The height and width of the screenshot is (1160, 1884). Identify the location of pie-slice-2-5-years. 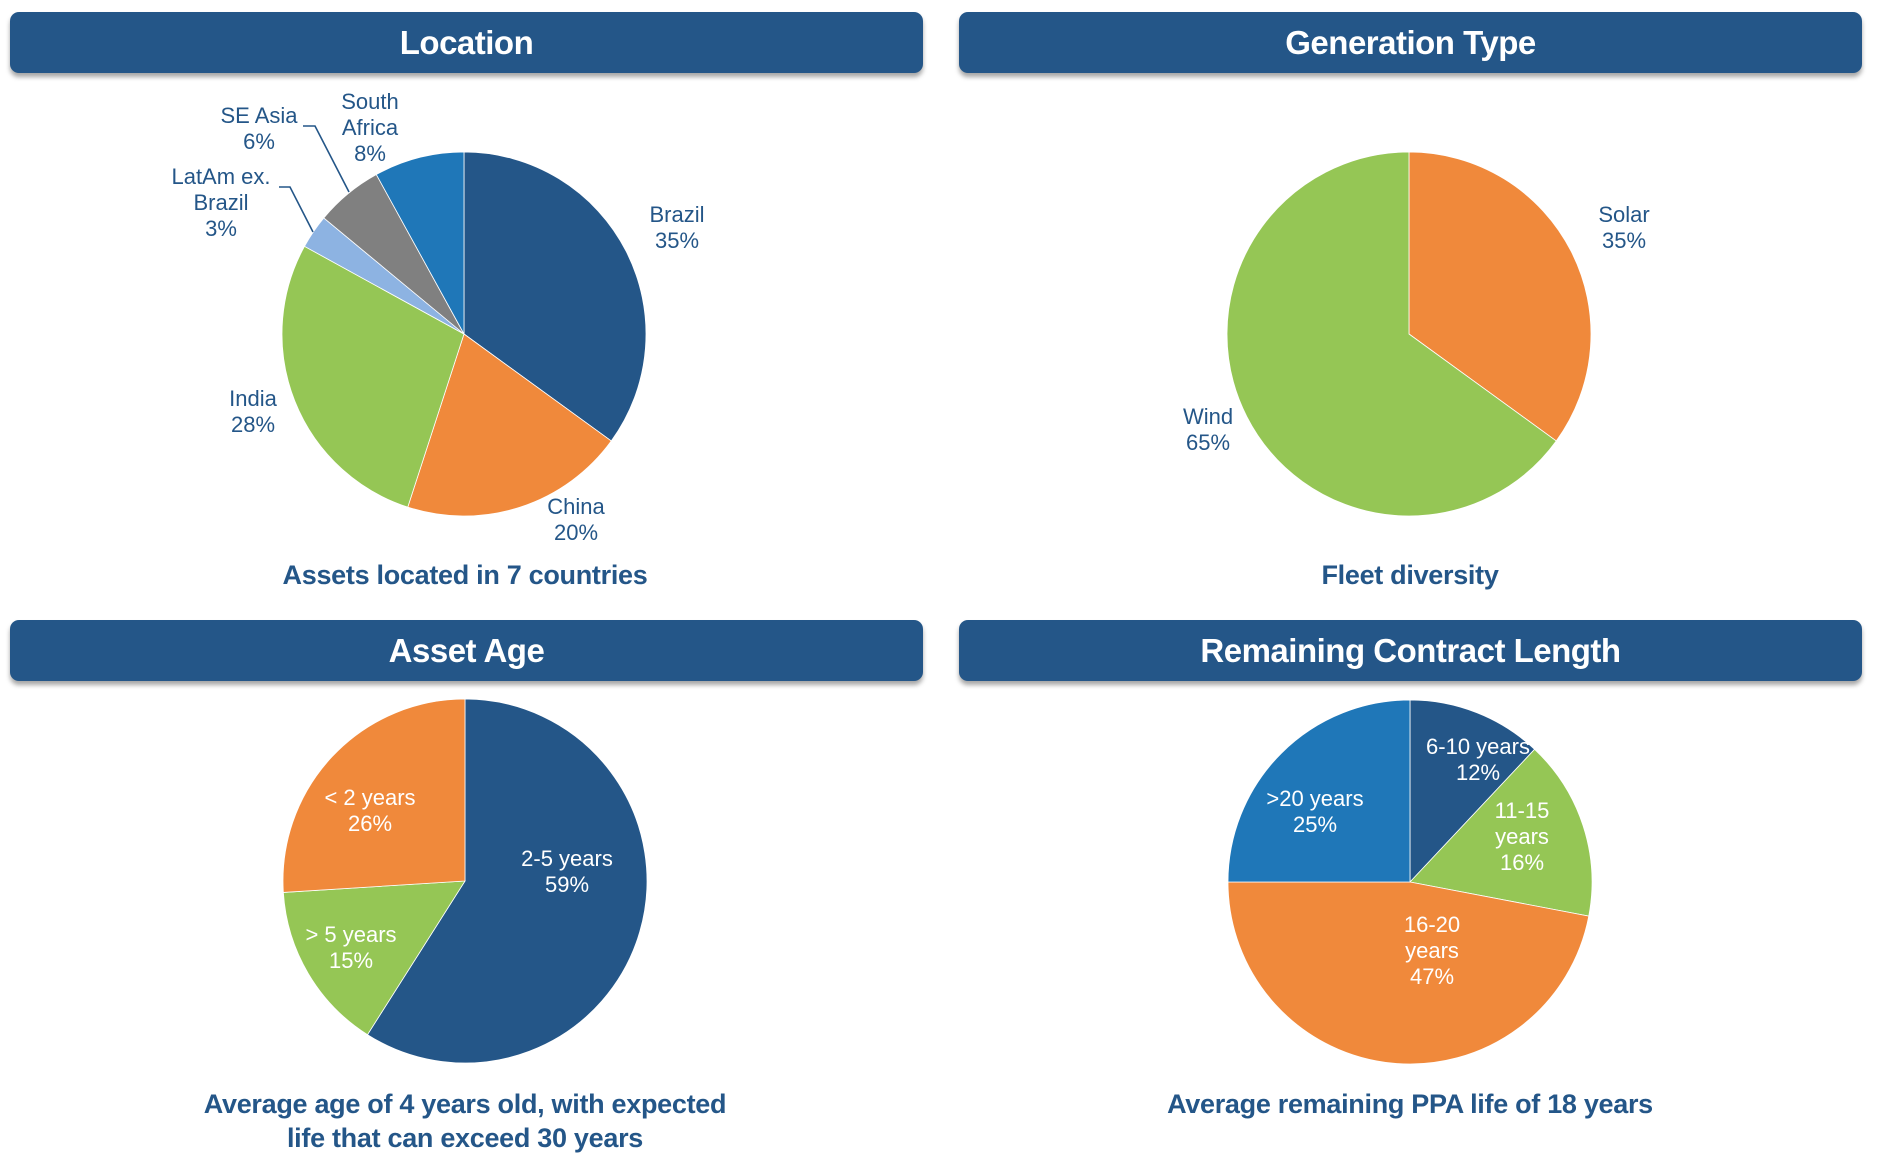
(507, 881).